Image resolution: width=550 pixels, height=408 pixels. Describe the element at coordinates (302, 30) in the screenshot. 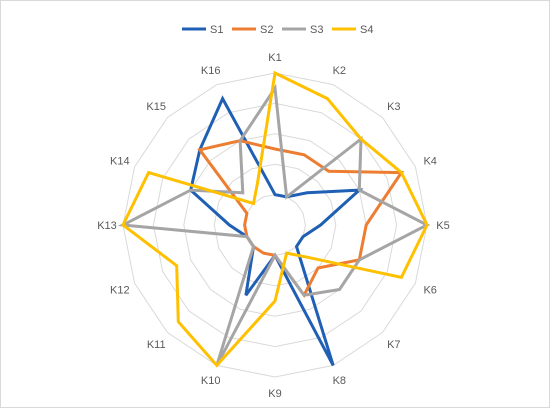

I see `legend-item-s3: S3` at that location.